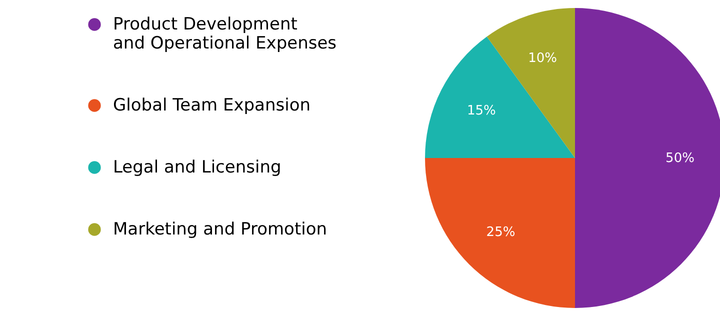 The image size is (720, 333). Describe the element at coordinates (680, 158) in the screenshot. I see `data-label: 50%` at that location.